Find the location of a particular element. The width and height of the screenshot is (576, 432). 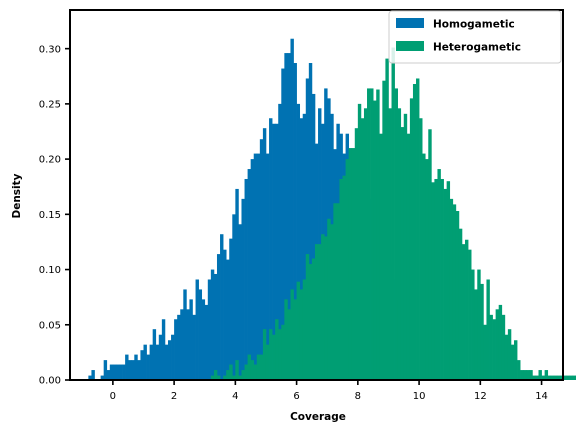

legend-swatch-homogametic is located at coordinates (410, 23).